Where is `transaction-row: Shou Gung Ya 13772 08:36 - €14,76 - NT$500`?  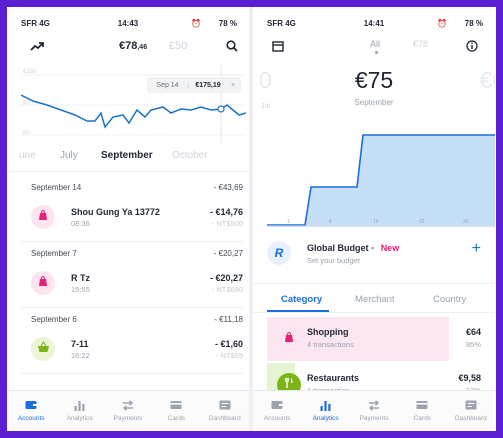
transaction-row: Shou Gung Ya 13772 08:36 - €14,76 - NT$500 is located at coordinates (137, 220).